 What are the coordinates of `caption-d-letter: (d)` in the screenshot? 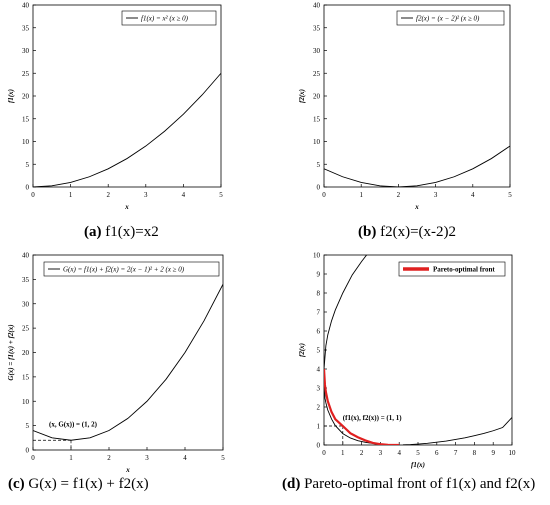 It's located at (291, 484).